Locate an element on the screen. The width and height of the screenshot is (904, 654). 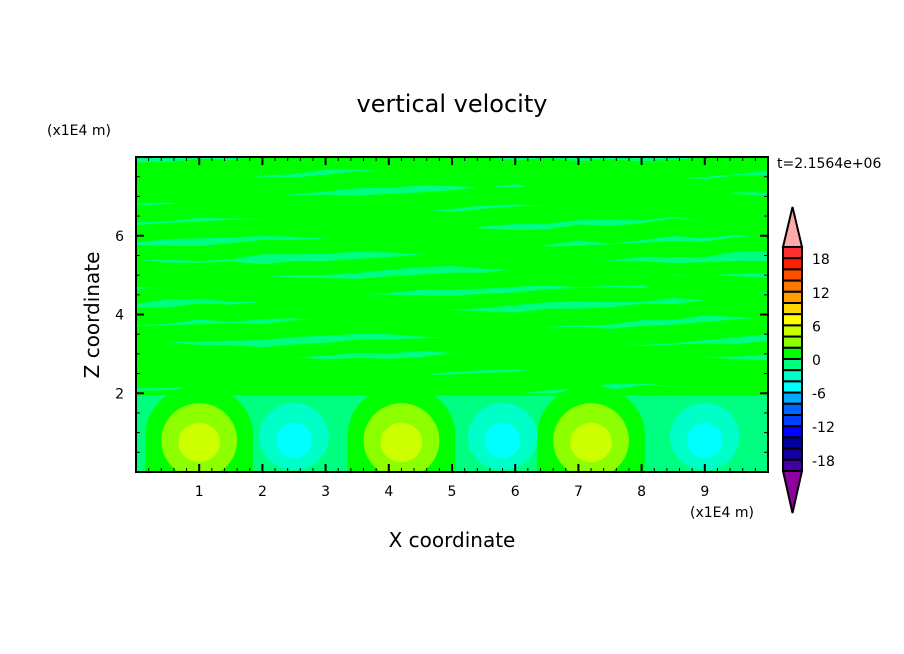
time-label: t=2.1564e+06 is located at coordinates (829, 164).